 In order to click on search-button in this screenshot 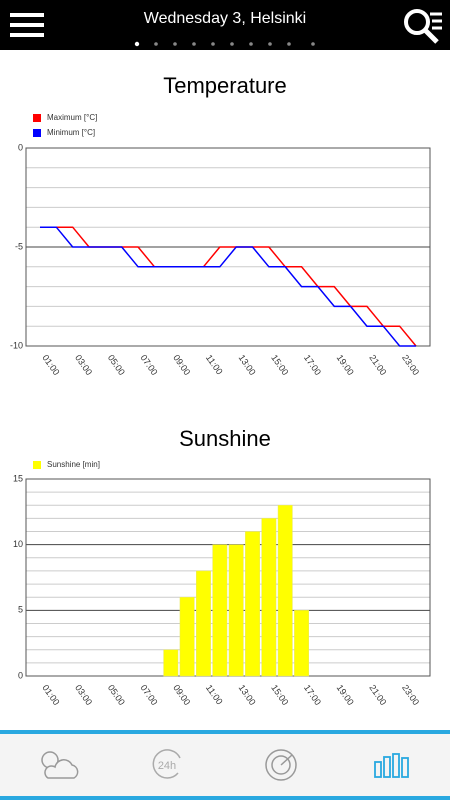, I will do `click(423, 26)`.